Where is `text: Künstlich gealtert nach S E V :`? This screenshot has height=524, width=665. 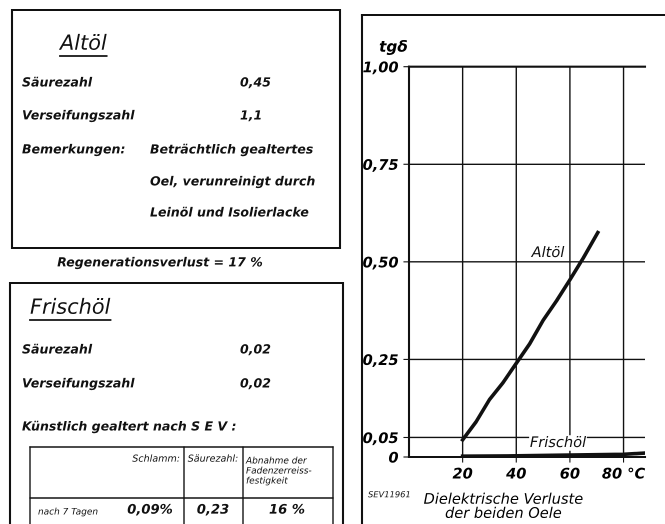
text: Künstlich gealtert nach S E V : is located at coordinates (129, 427).